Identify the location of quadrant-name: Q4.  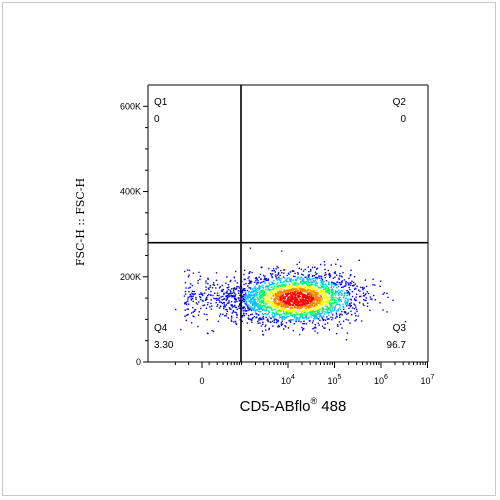
(161, 328).